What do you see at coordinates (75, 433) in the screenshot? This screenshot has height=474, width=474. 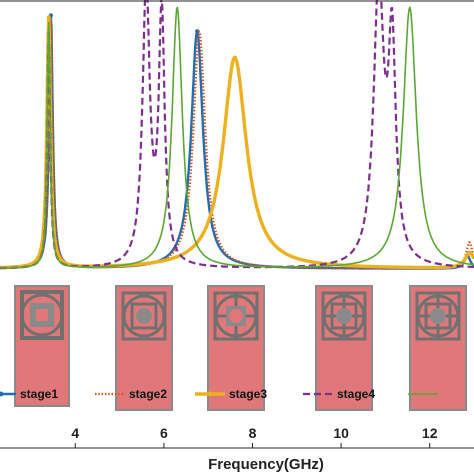 I see `x-tick-label: 4` at bounding box center [75, 433].